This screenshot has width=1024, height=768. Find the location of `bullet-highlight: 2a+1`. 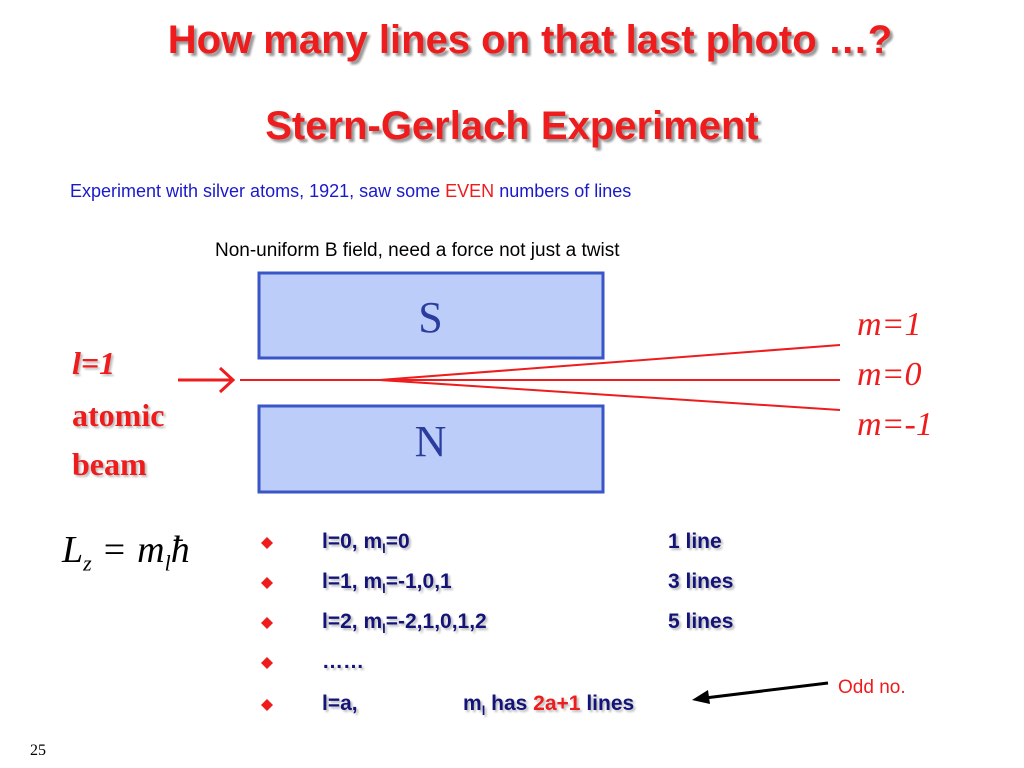

bullet-highlight: 2a+1 is located at coordinates (557, 703).